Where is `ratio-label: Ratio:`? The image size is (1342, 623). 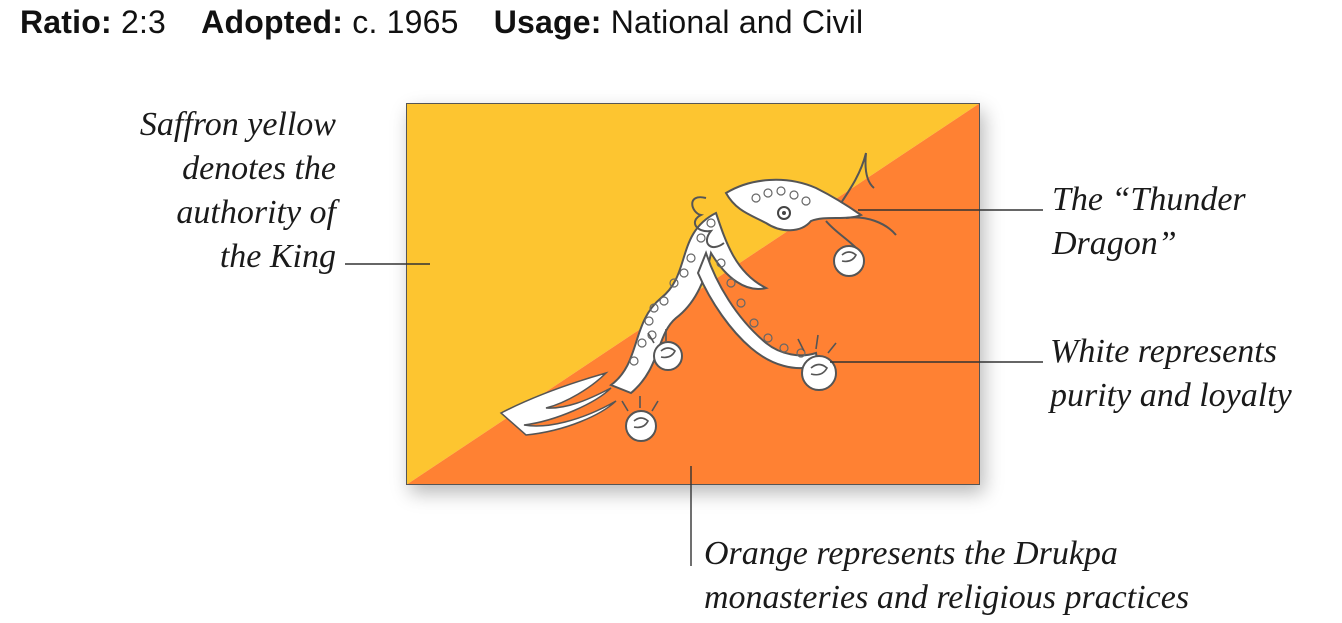 ratio-label: Ratio: is located at coordinates (66, 22).